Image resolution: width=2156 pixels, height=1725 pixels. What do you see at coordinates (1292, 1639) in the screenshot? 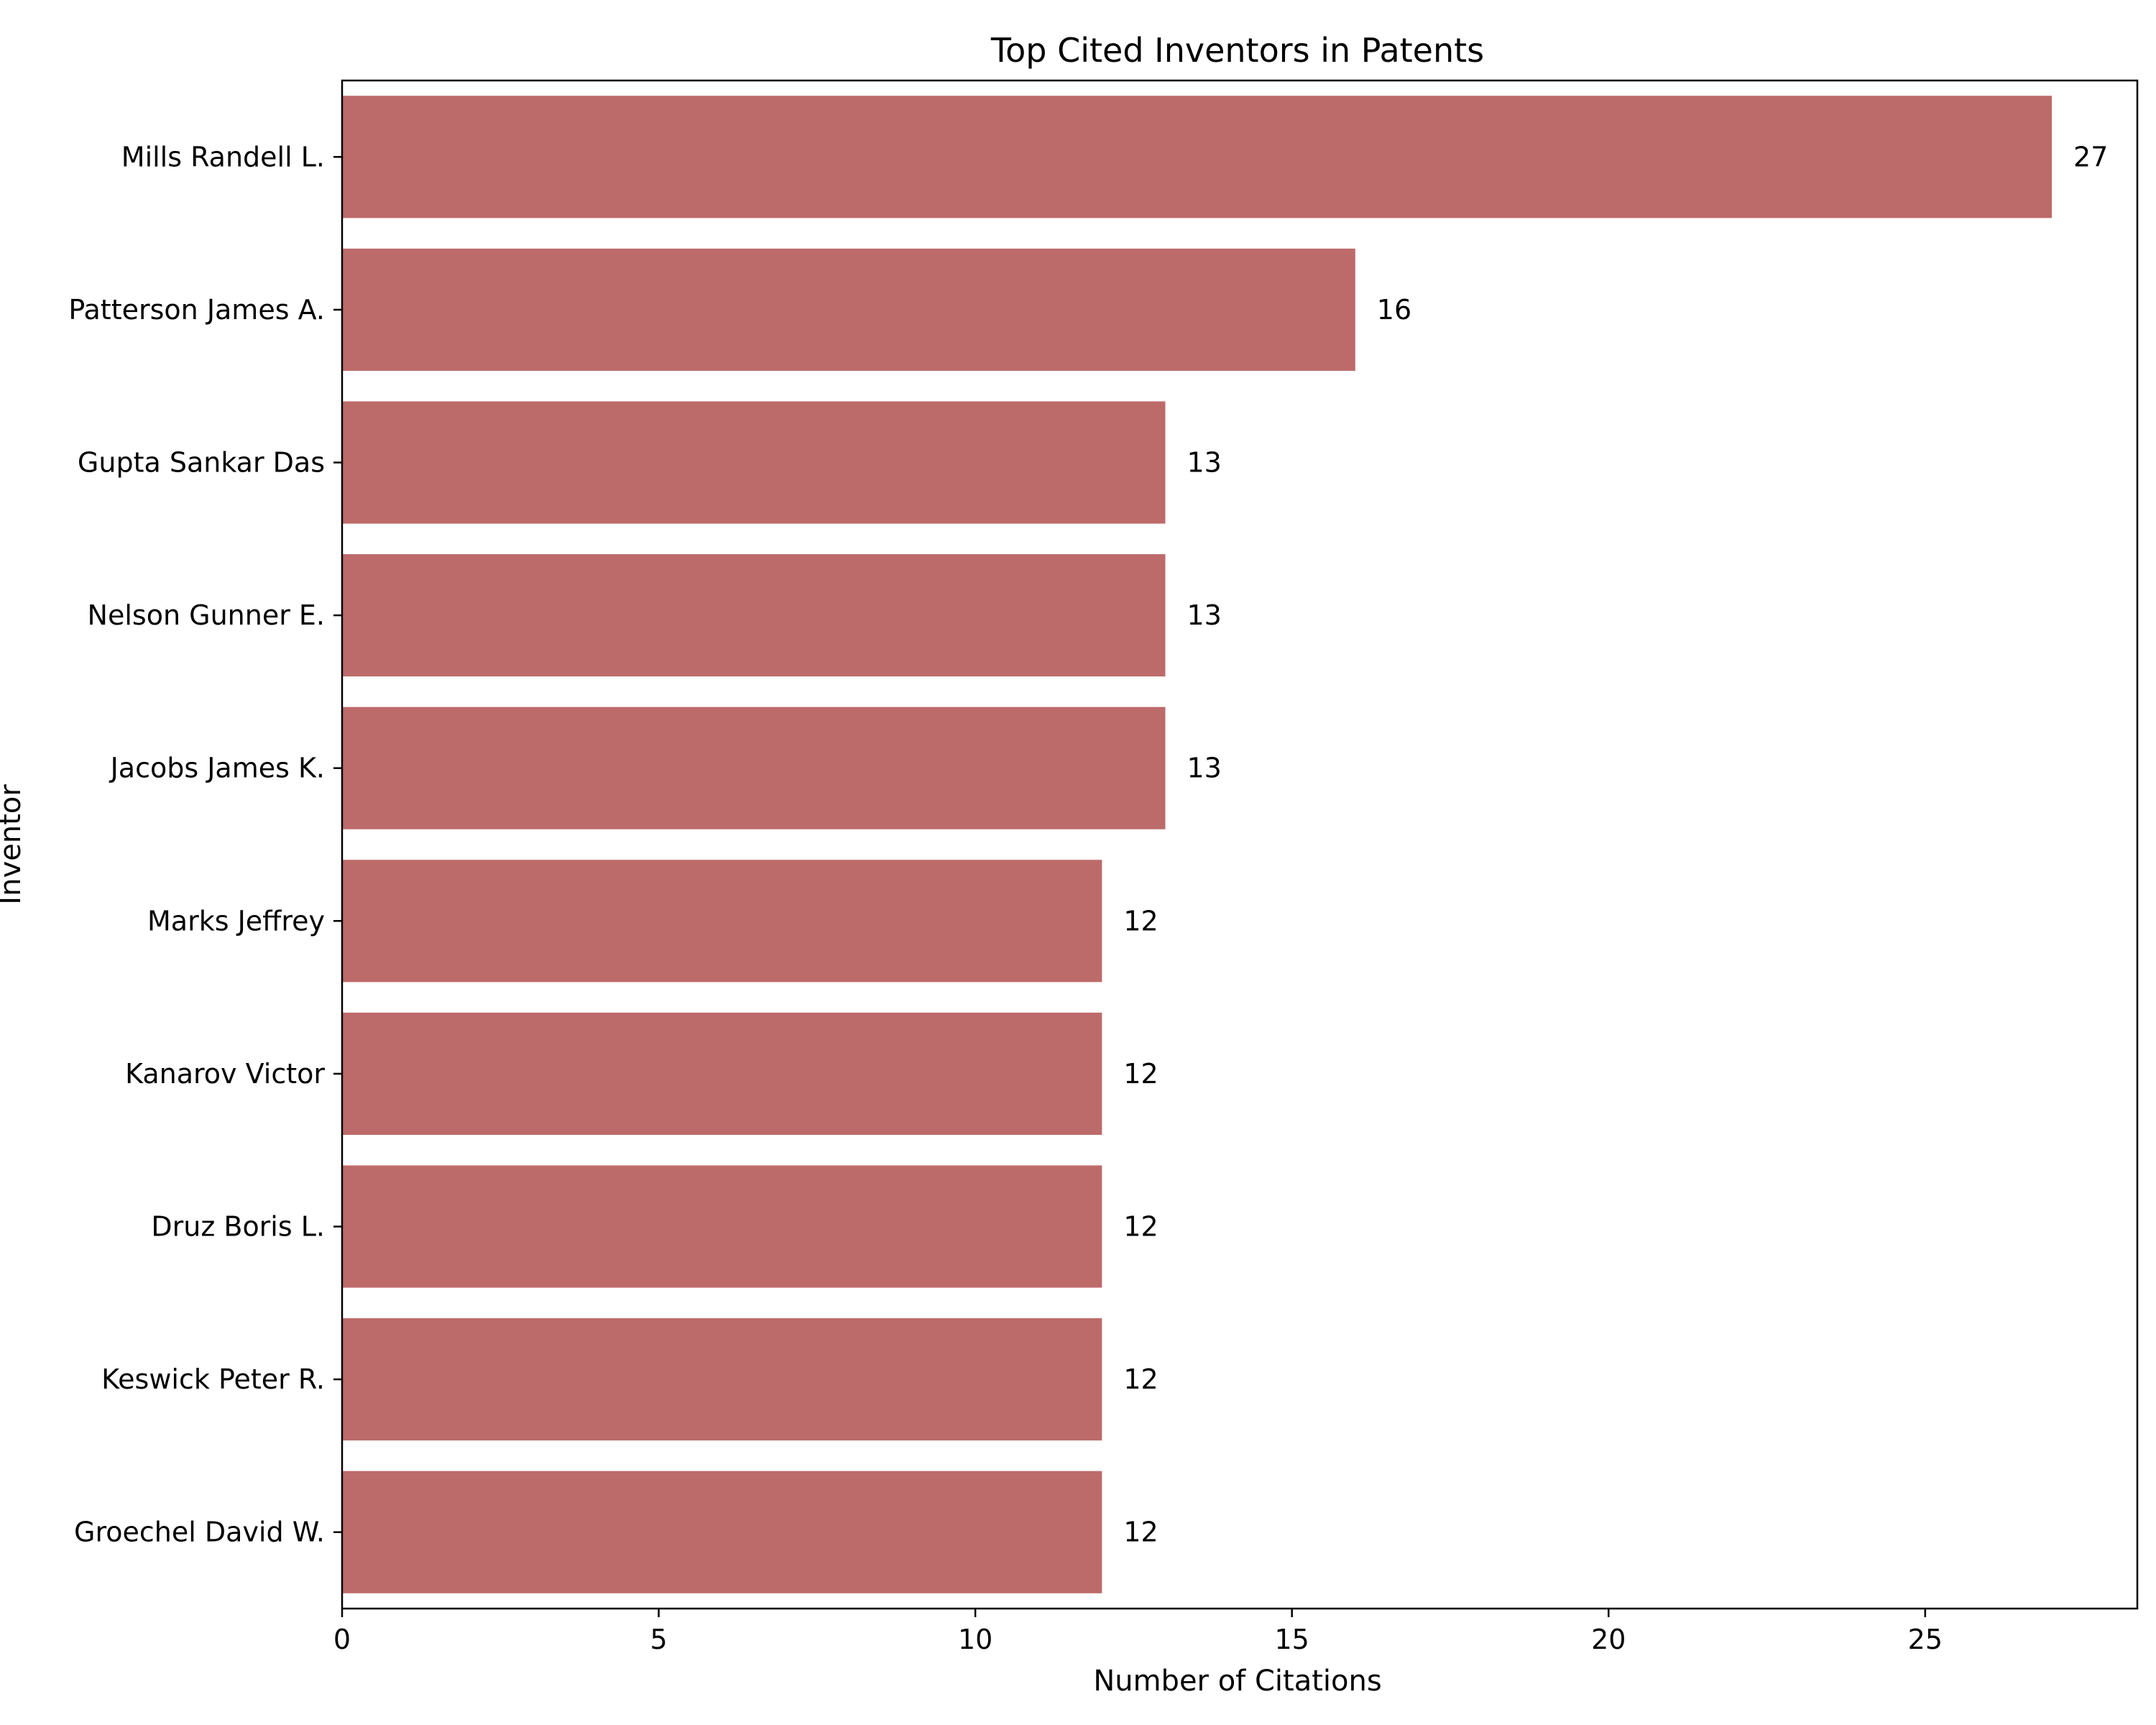
I see `x-tick-label: 15` at bounding box center [1292, 1639].